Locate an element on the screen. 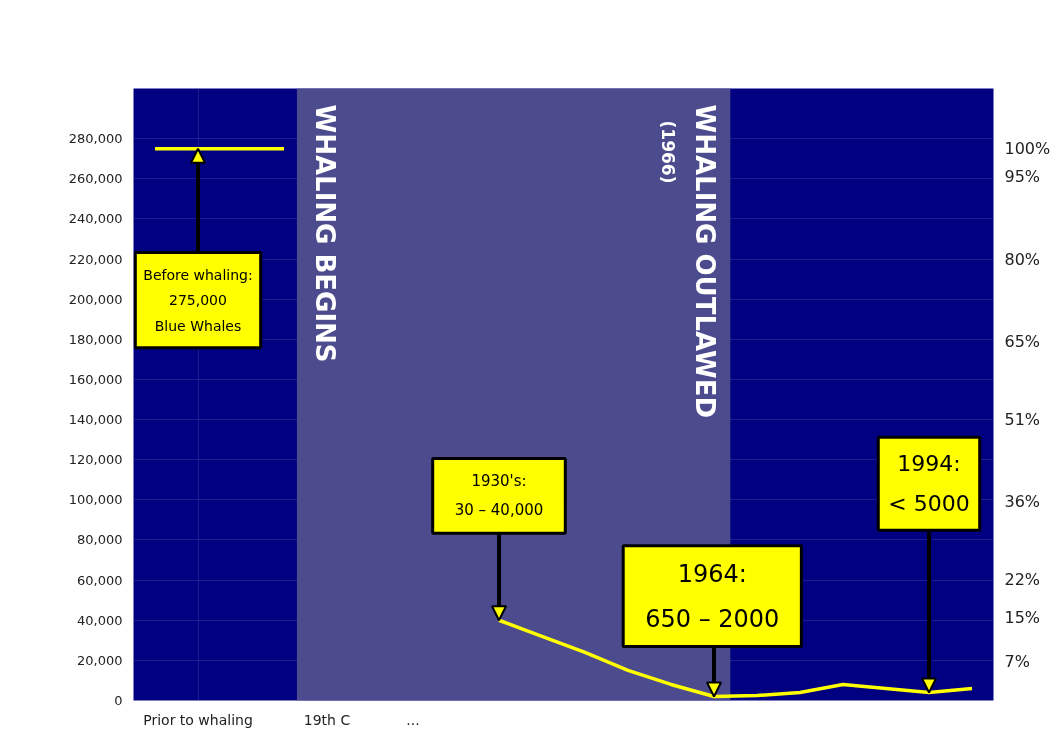 The image size is (1062, 731). y-tick-label: 280,000 is located at coordinates (95, 139).